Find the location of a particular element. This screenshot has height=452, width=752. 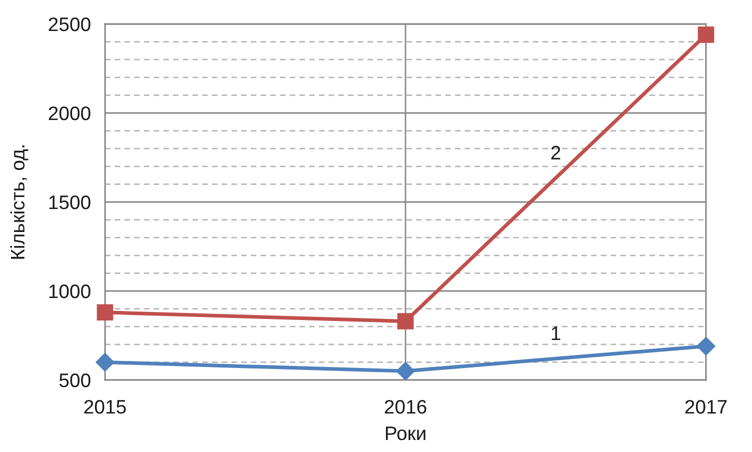

y-tick-label: 1000 is located at coordinates (69, 291).